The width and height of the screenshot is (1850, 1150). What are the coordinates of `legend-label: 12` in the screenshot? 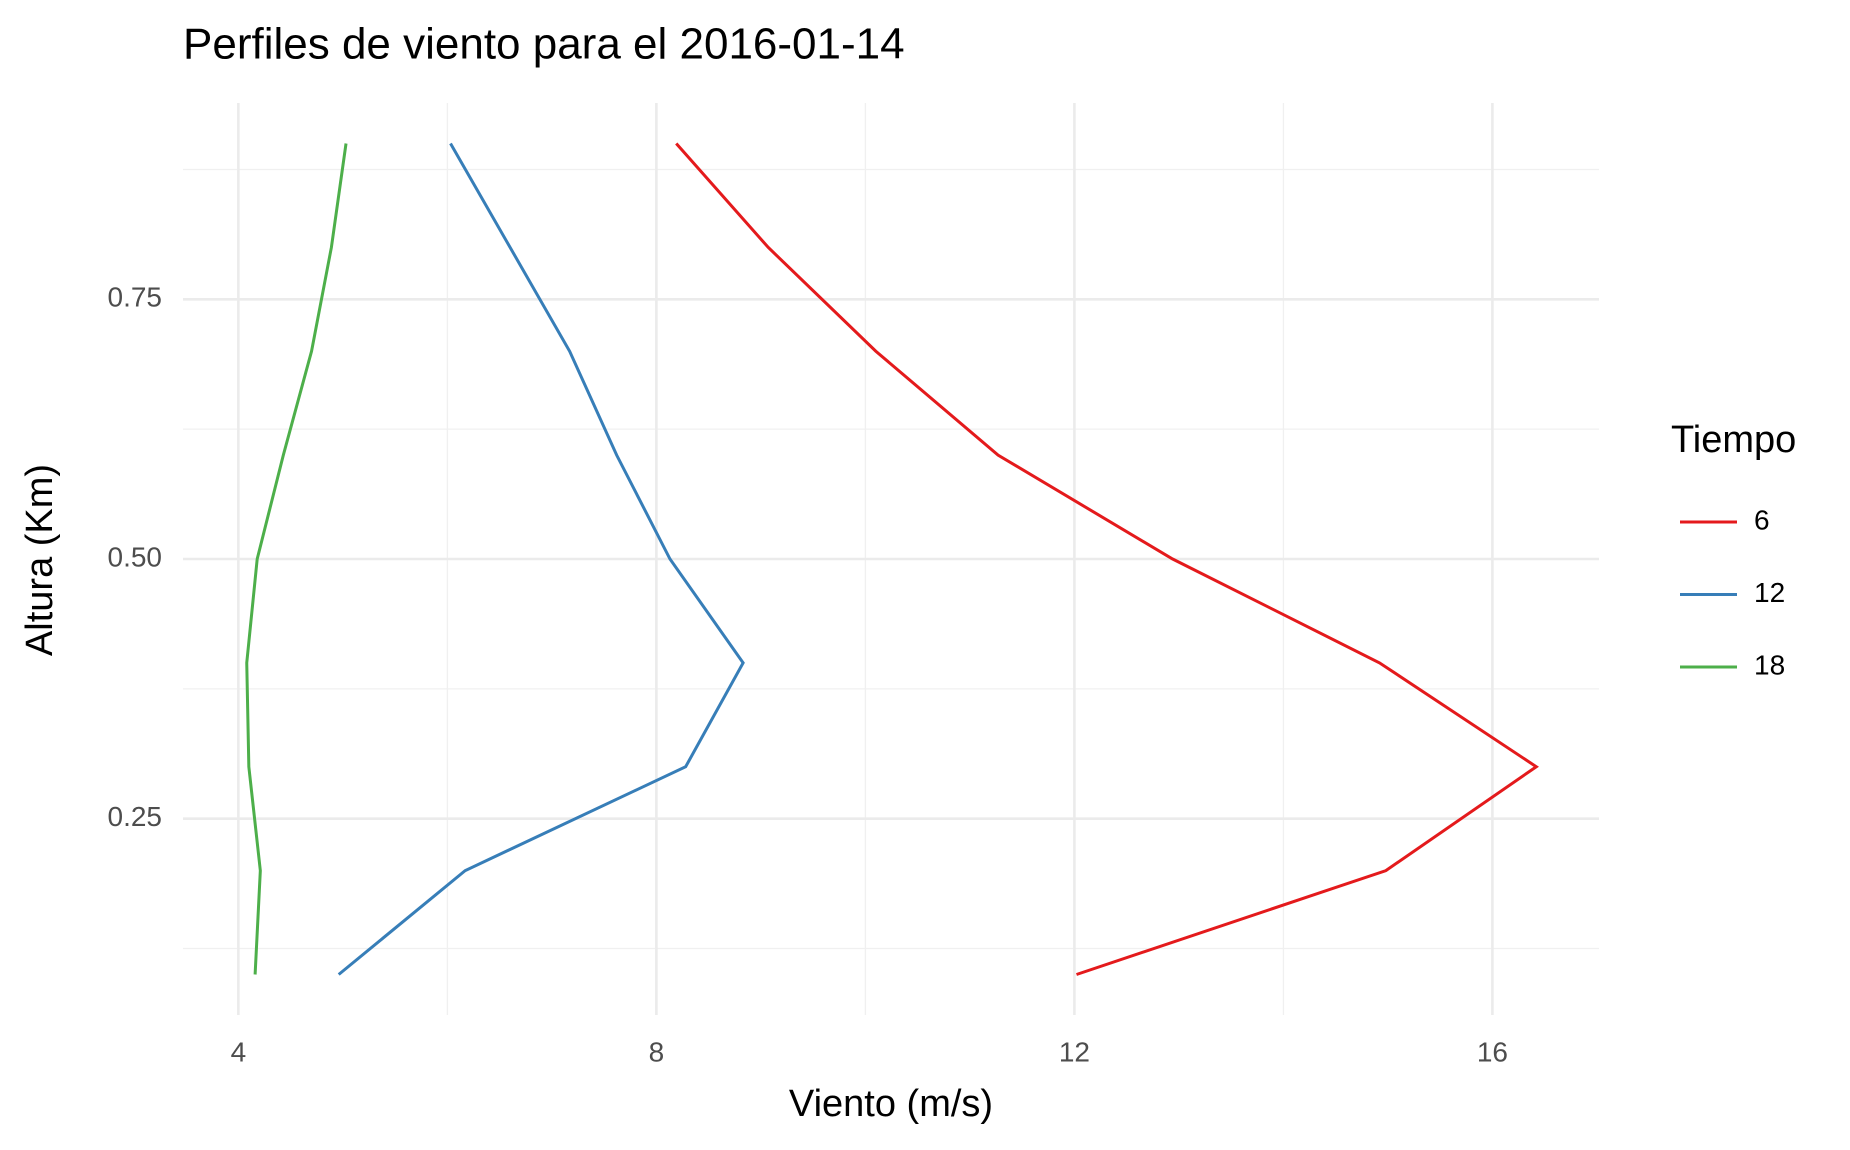 It's located at (1769, 592).